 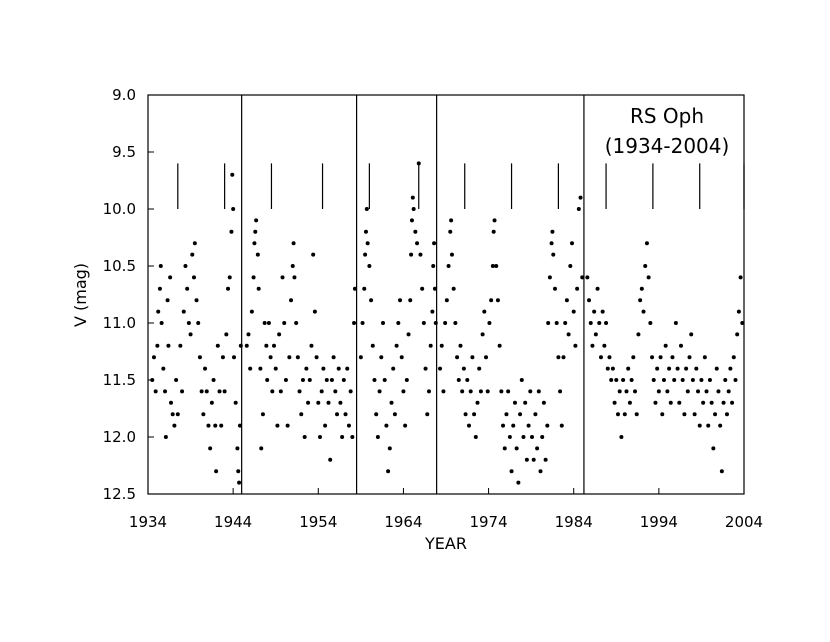 What do you see at coordinates (488, 522) in the screenshot?
I see `x-tick-label: 1974` at bounding box center [488, 522].